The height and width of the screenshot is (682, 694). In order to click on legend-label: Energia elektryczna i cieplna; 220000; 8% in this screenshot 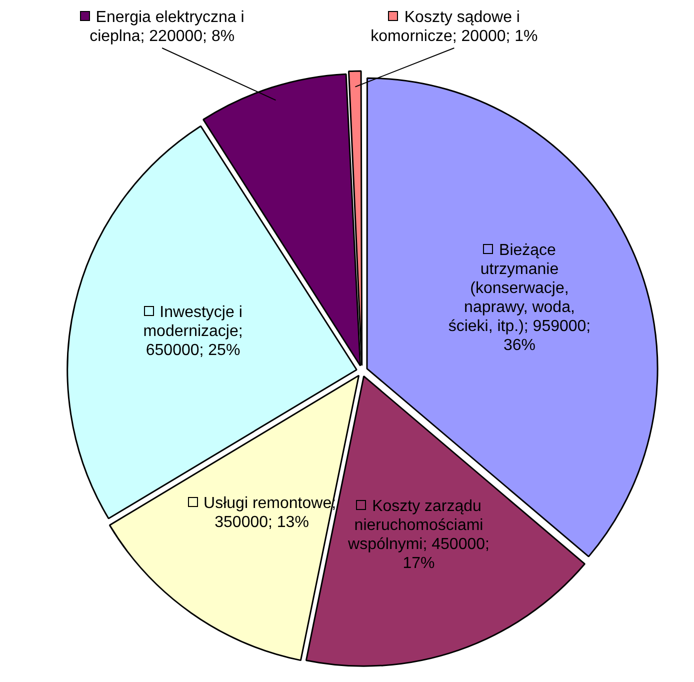, I will do `click(167, 27)`.